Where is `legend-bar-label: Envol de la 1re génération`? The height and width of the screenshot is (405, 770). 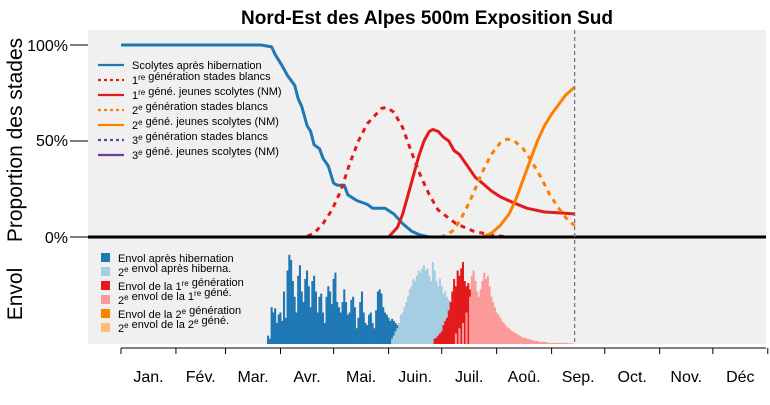
legend-bar-label: Envol de la 1re génération is located at coordinates (181, 285).